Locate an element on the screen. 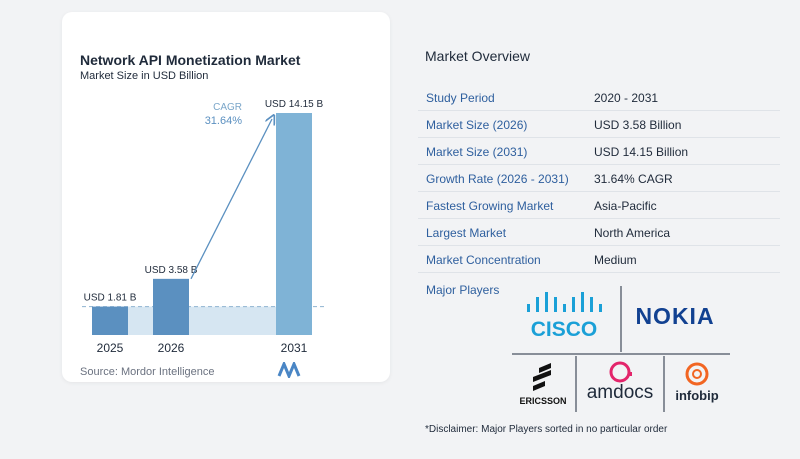 The image size is (800, 459). row-fastest-growing: Fastest Growing Market Asia-Pacific is located at coordinates (599, 205).